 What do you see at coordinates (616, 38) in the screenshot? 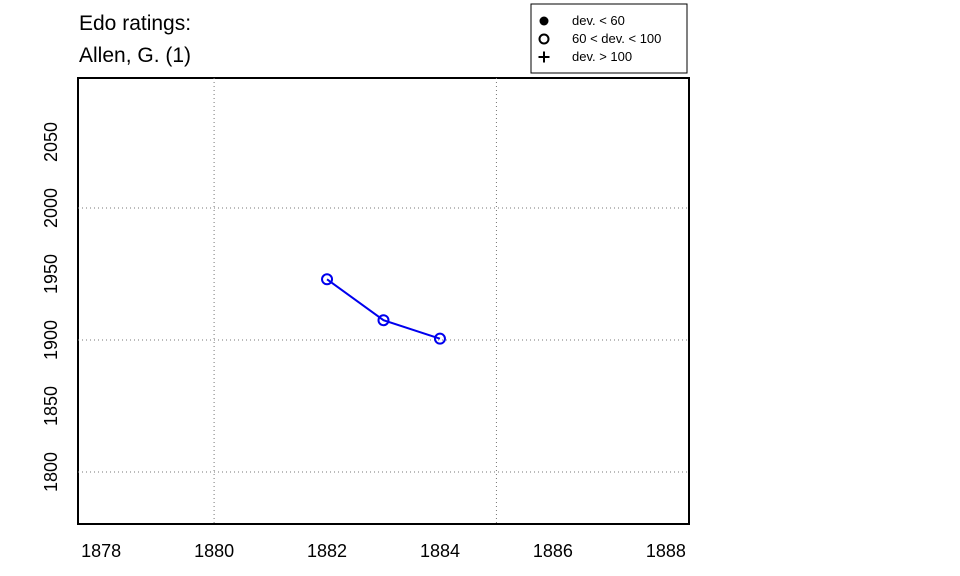
I see `legend-label: 60 < dev. < 100` at bounding box center [616, 38].